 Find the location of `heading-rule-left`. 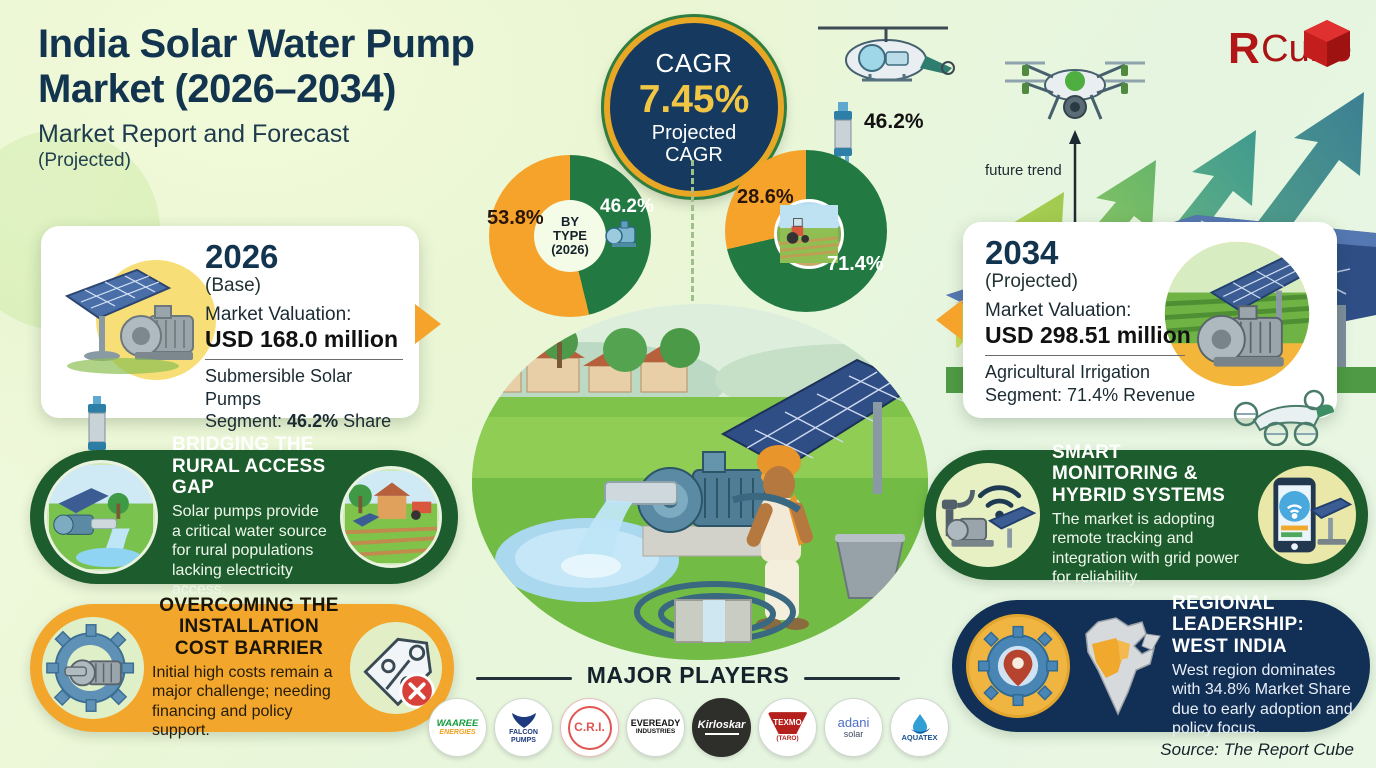

heading-rule-left is located at coordinates (524, 679).